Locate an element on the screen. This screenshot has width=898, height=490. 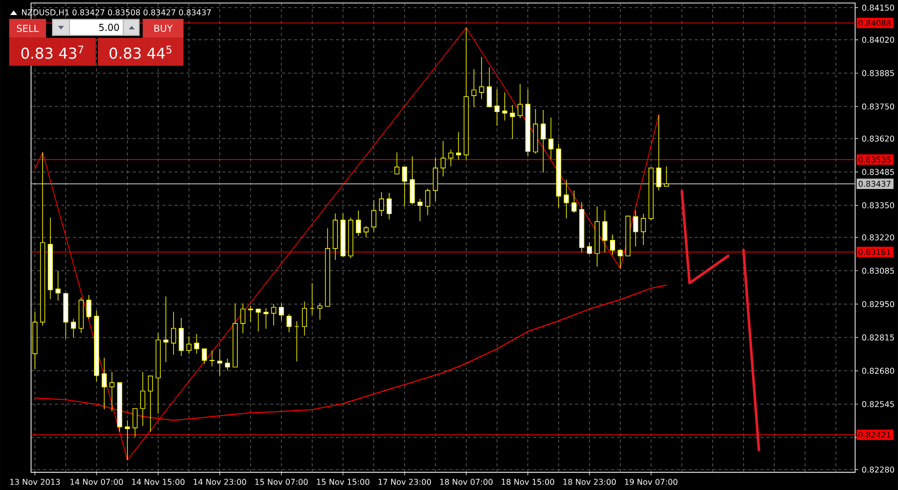
annotation: 0.83 43$^{7}$ is located at coordinates (52, 52).